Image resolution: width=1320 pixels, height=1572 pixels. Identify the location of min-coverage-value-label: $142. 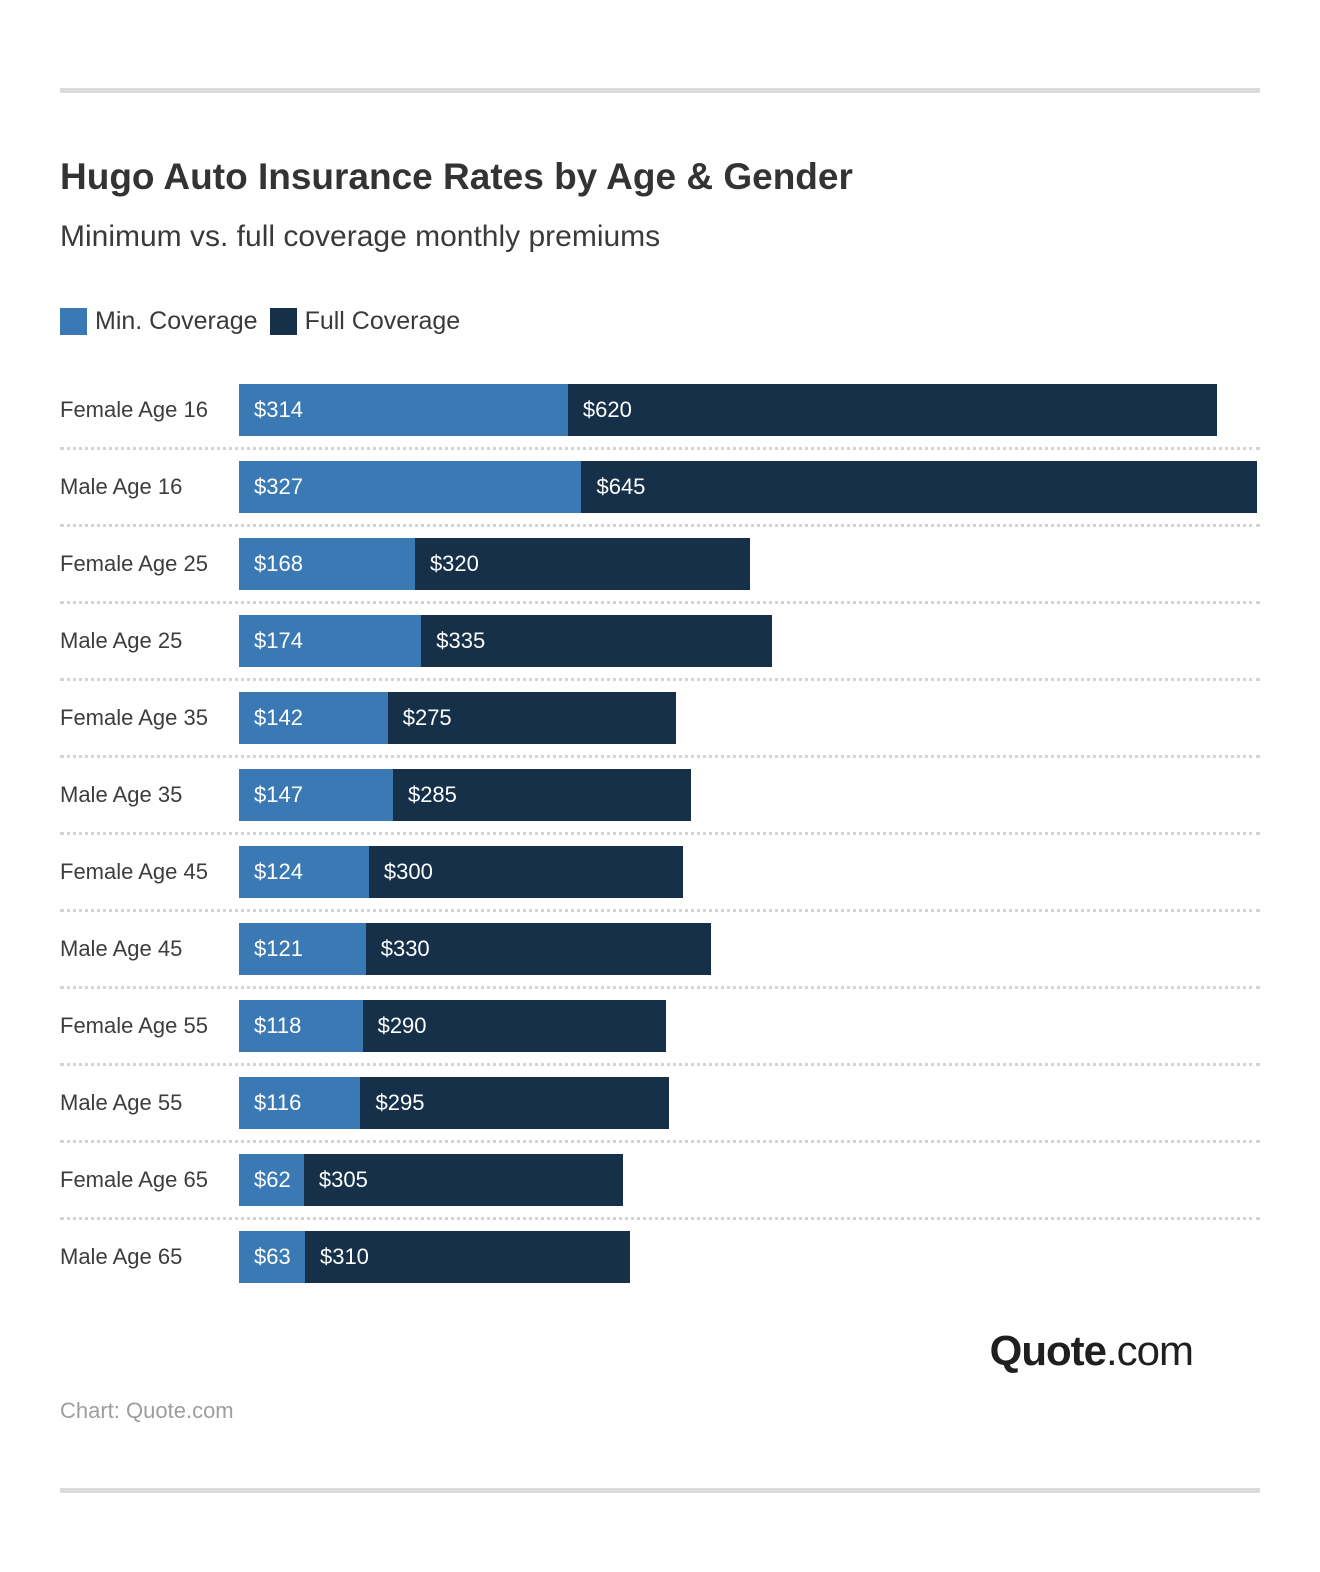
(278, 717).